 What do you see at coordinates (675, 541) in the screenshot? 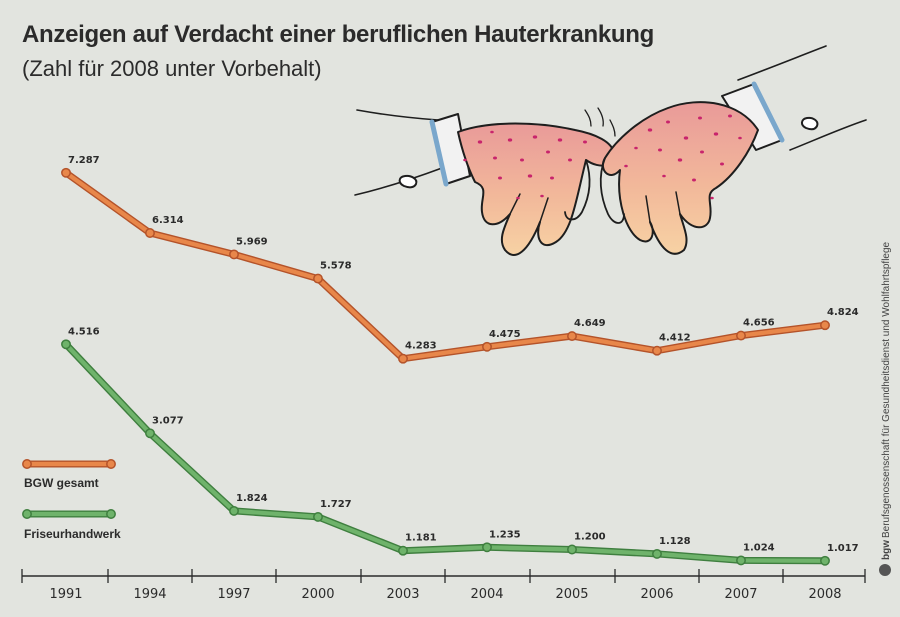
I see `data-label: 1.128` at bounding box center [675, 541].